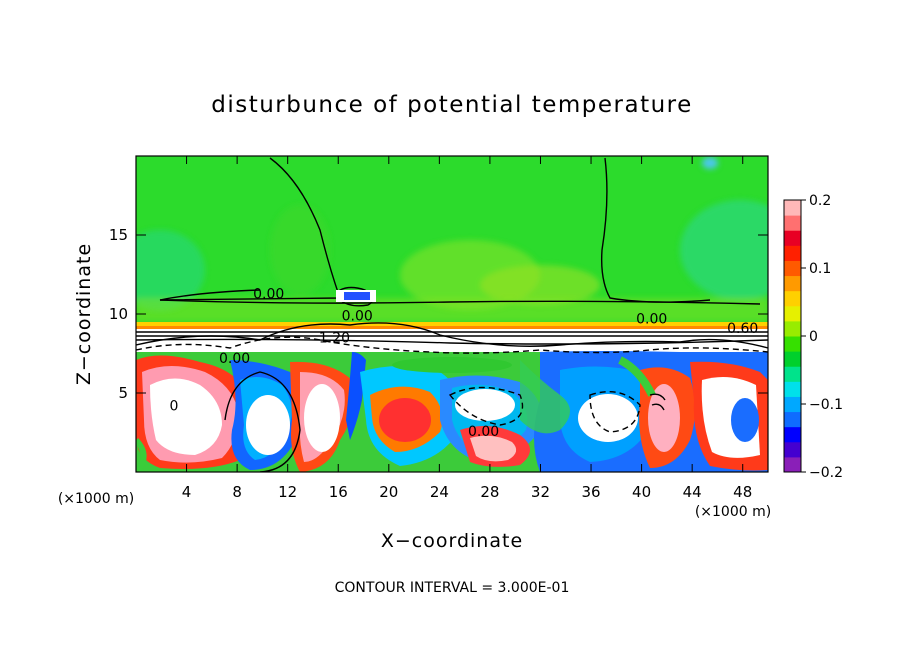  What do you see at coordinates (742, 329) in the screenshot?
I see `contour-label: 0.60` at bounding box center [742, 329].